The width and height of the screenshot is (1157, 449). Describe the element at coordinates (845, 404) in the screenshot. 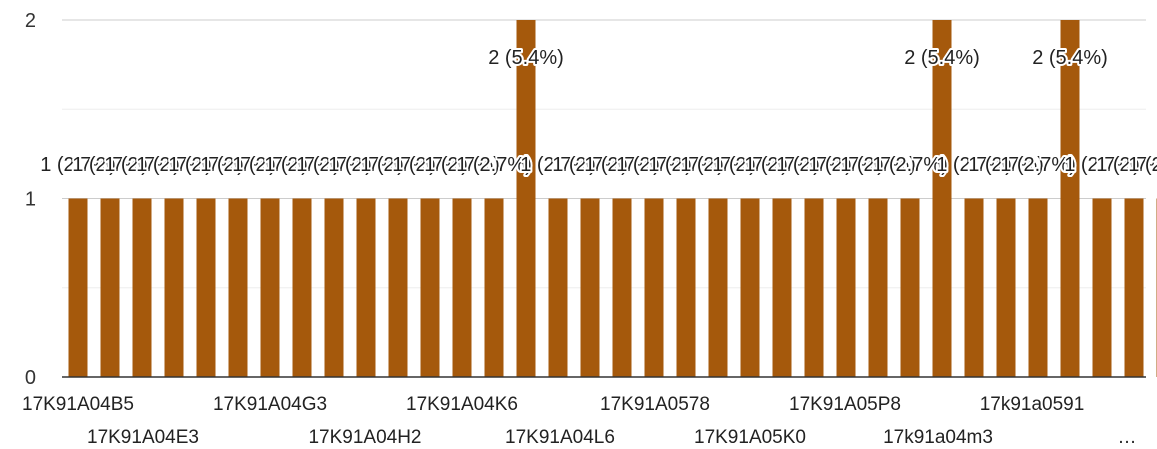

I see `x-tick-label: 17K91A05P8` at that location.